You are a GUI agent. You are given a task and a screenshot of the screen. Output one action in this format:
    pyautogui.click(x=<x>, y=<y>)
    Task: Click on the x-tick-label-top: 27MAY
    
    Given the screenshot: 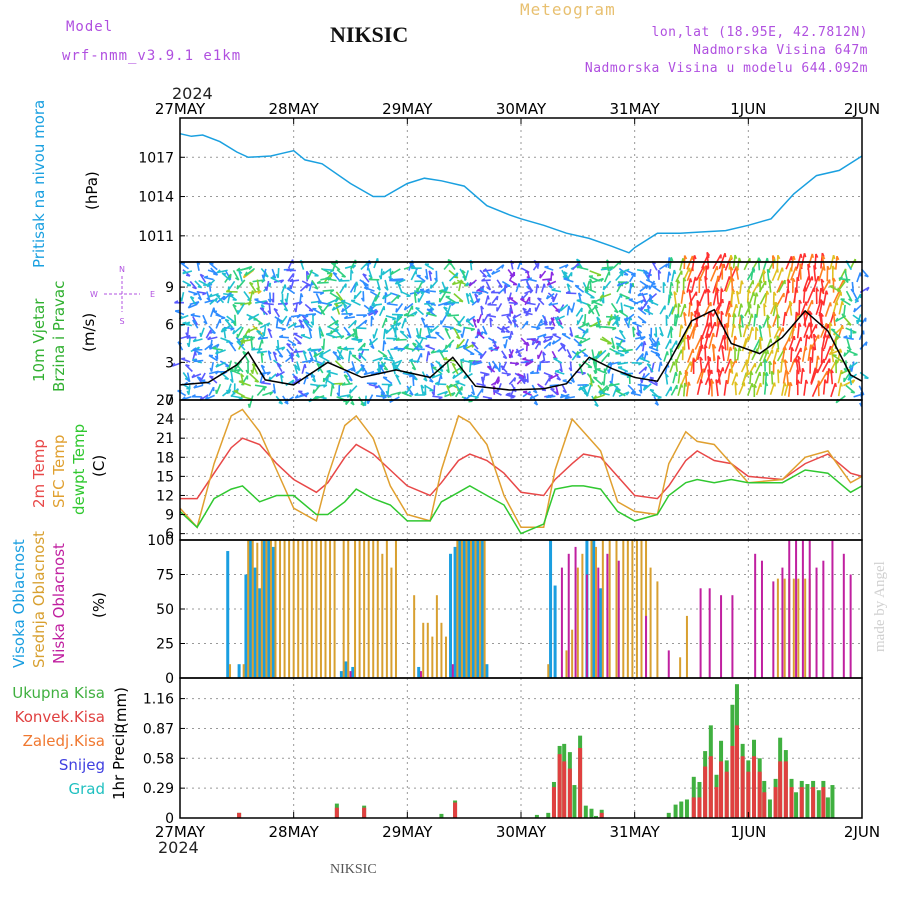 What is the action you would take?
    pyautogui.click(x=180, y=109)
    